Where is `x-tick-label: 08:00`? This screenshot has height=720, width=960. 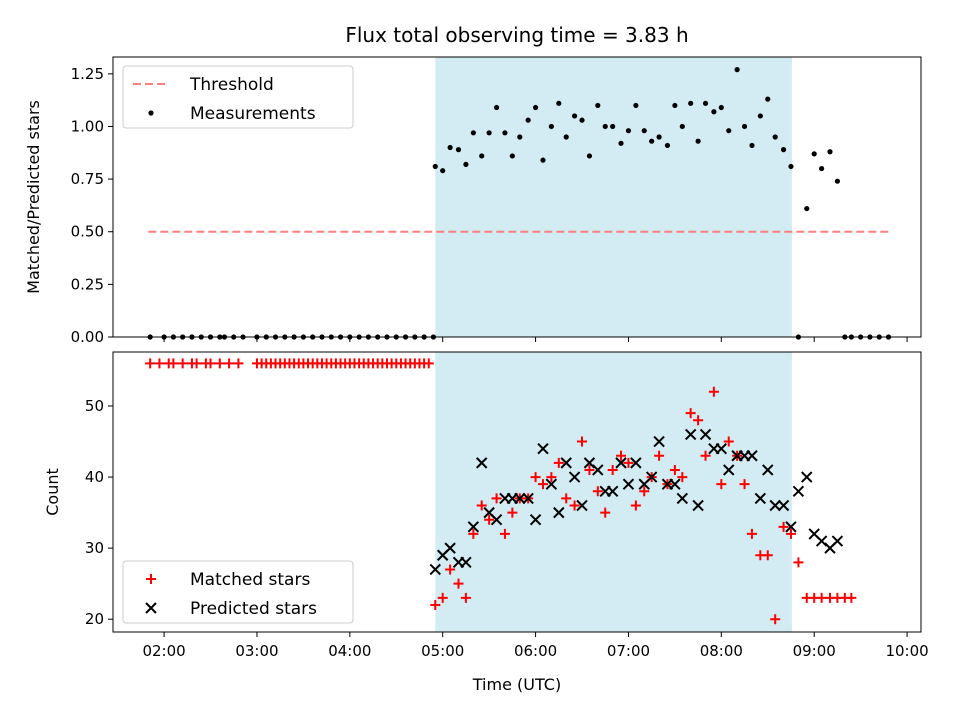
x-tick-label: 08:00 is located at coordinates (721, 651).